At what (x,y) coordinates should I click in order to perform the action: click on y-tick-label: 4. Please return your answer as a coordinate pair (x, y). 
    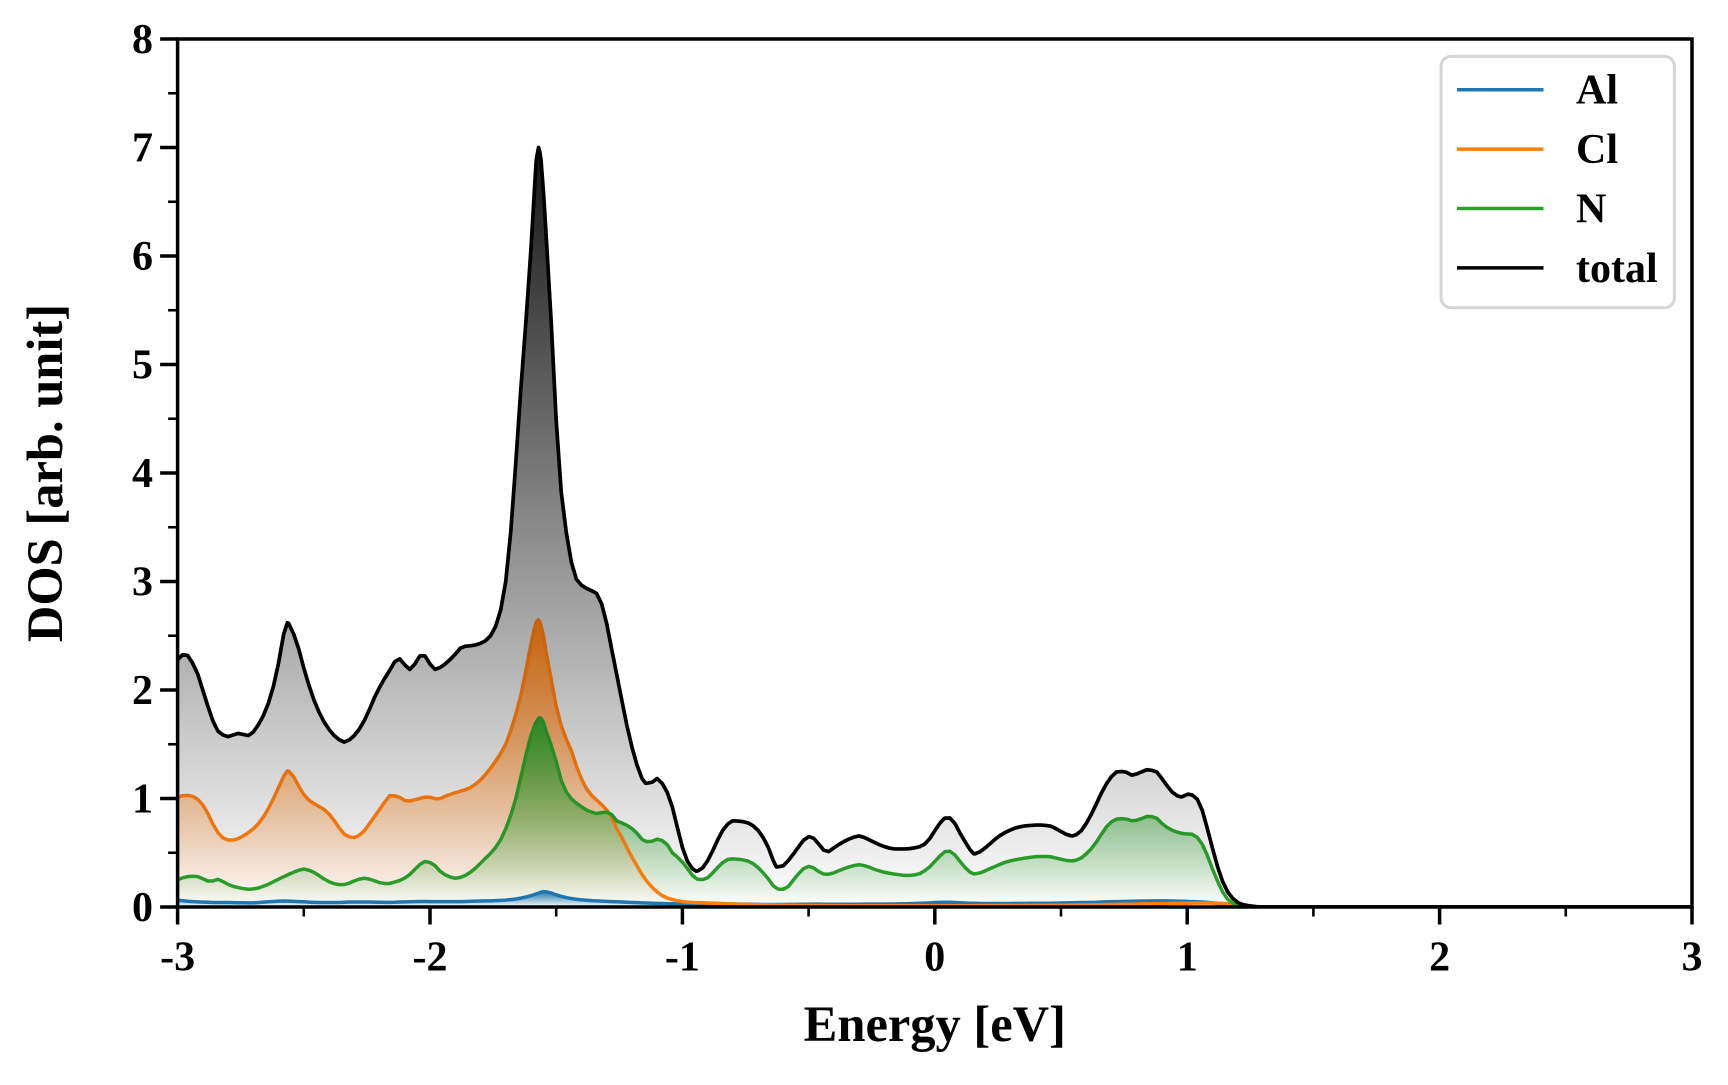
    Looking at the image, I should click on (142, 474).